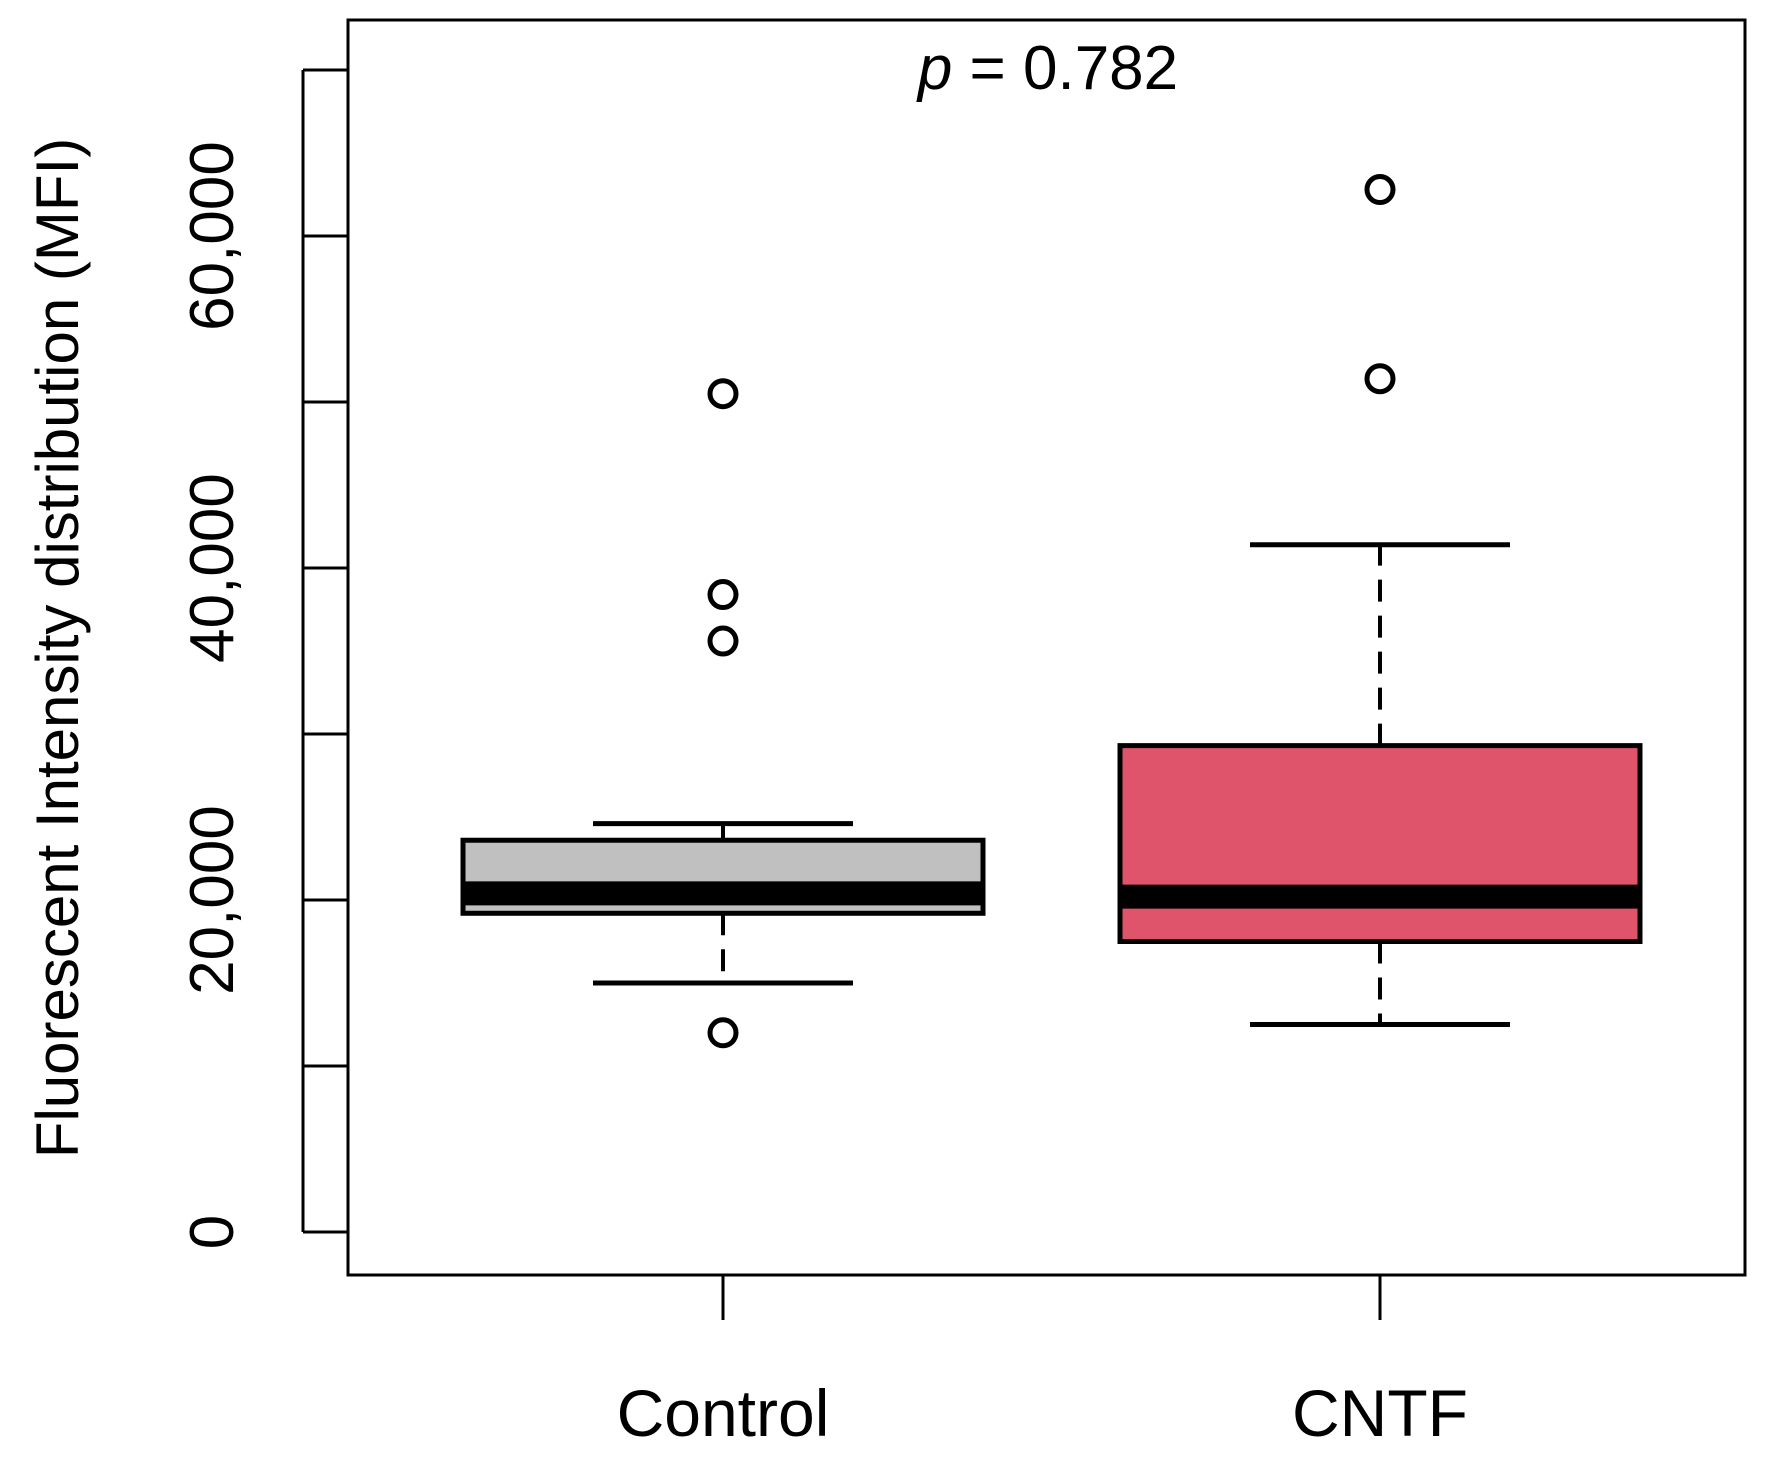  What do you see at coordinates (212, 900) in the screenshot?
I see `y-tick-label: 20,000` at bounding box center [212, 900].